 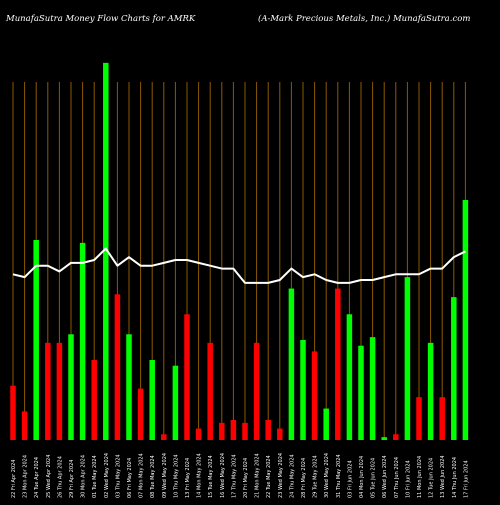 What do you see at coordinates (107, 475) in the screenshot?
I see `x-tick-label: 02 Wed May 2024` at bounding box center [107, 475].